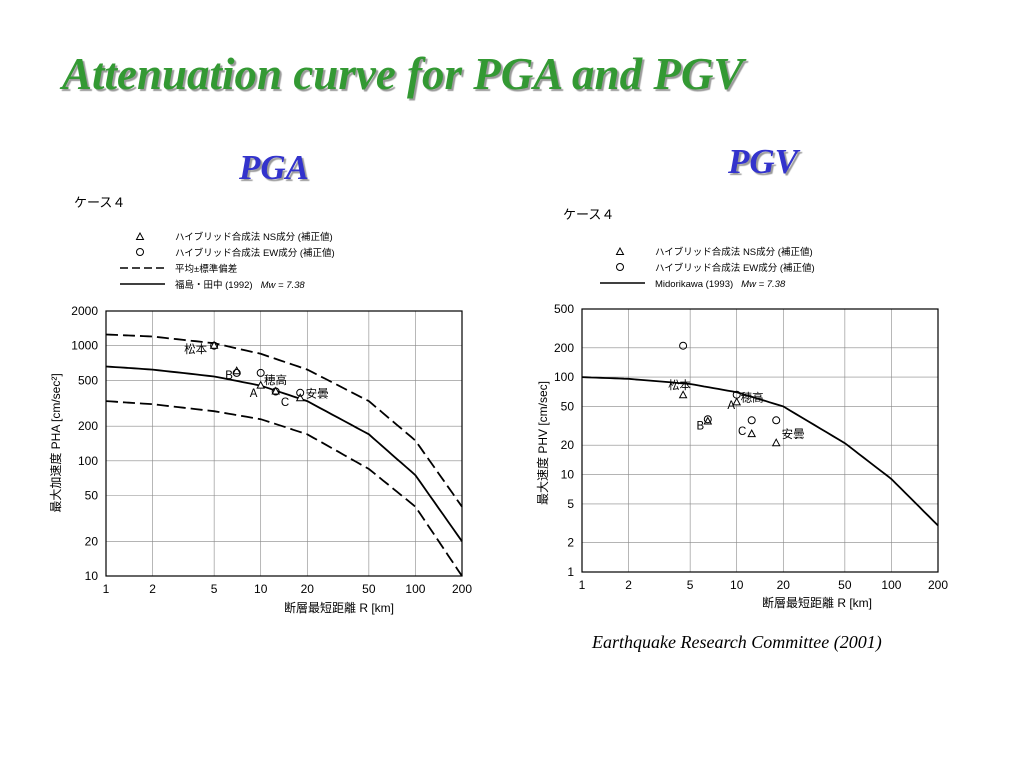 The image size is (1024, 768). Describe the element at coordinates (570, 543) in the screenshot. I see `y-tick-label: 2` at that location.